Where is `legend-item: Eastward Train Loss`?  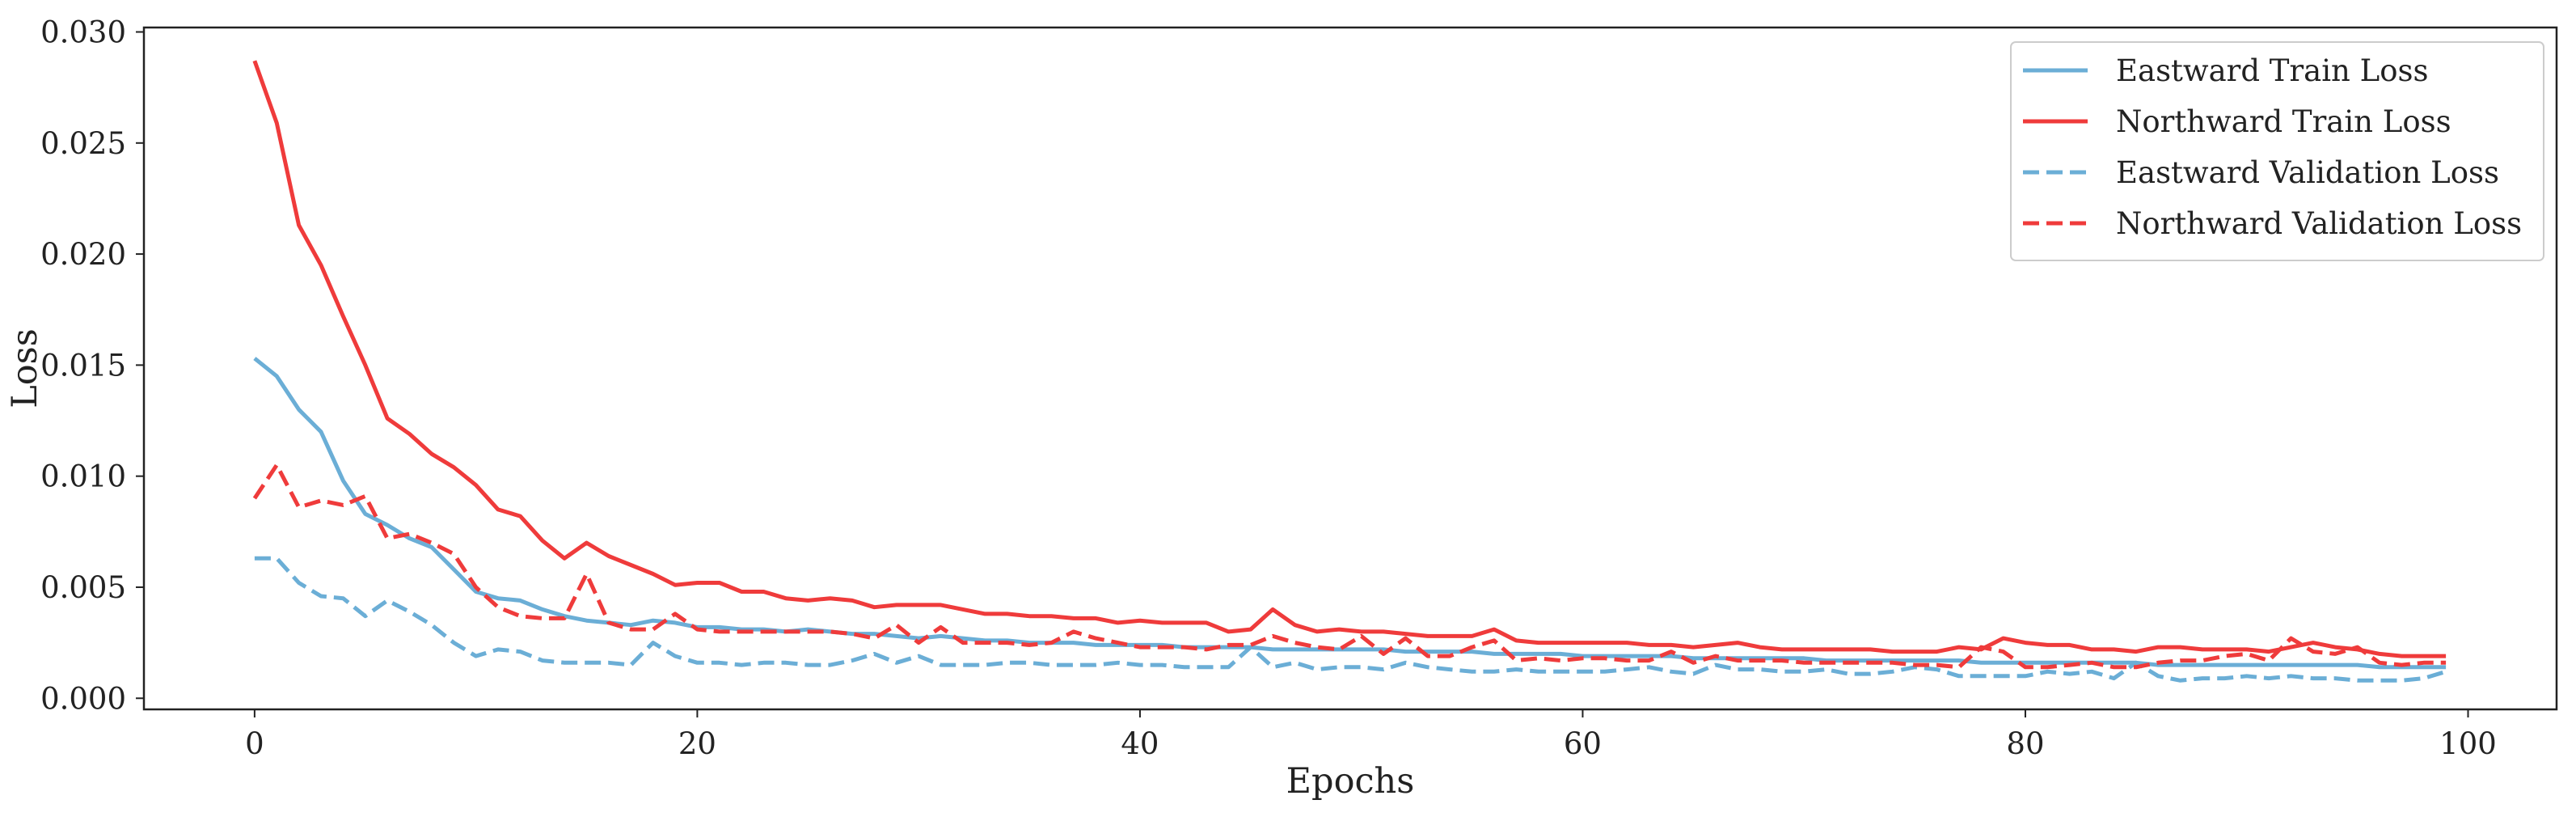 legend-item: Eastward Train Loss is located at coordinates (2225, 70).